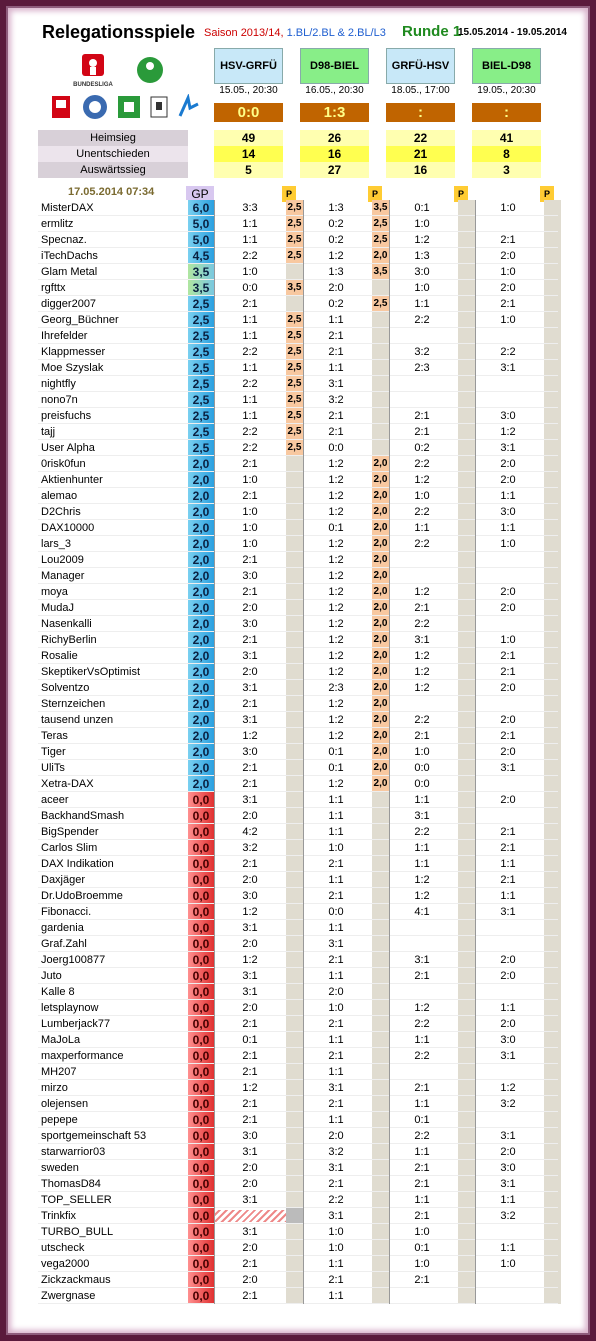  Describe the element at coordinates (250, 912) in the screenshot. I see `tip-match-1: 1:2` at that location.